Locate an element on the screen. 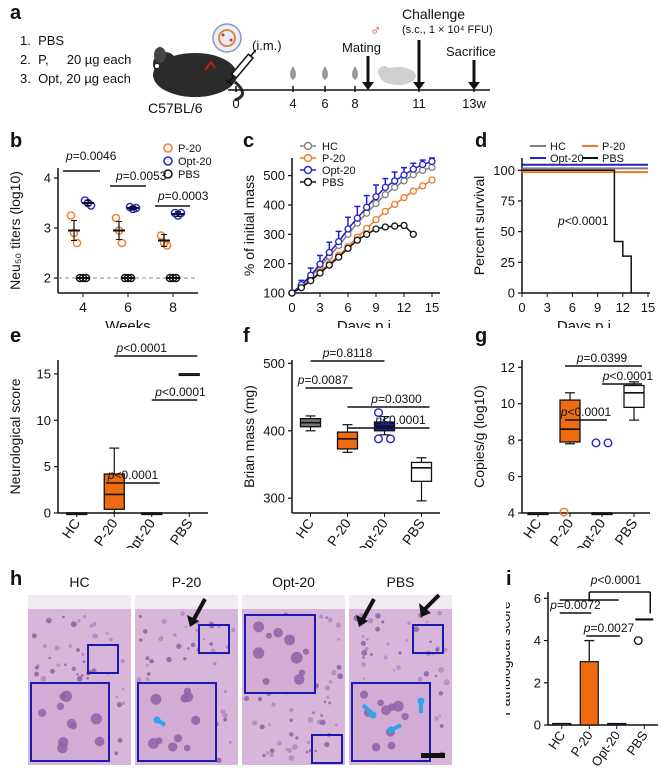 This screenshot has height=775, width=667. series-line is located at coordinates (362, 236).